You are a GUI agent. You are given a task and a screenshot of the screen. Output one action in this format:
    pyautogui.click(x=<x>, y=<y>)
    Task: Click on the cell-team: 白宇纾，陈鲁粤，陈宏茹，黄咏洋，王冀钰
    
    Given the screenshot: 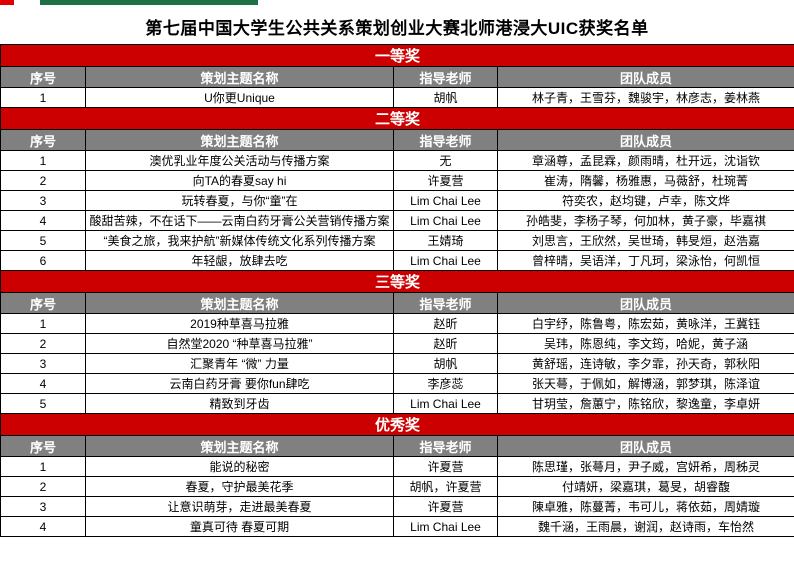 What is the action you would take?
    pyautogui.click(x=645, y=323)
    